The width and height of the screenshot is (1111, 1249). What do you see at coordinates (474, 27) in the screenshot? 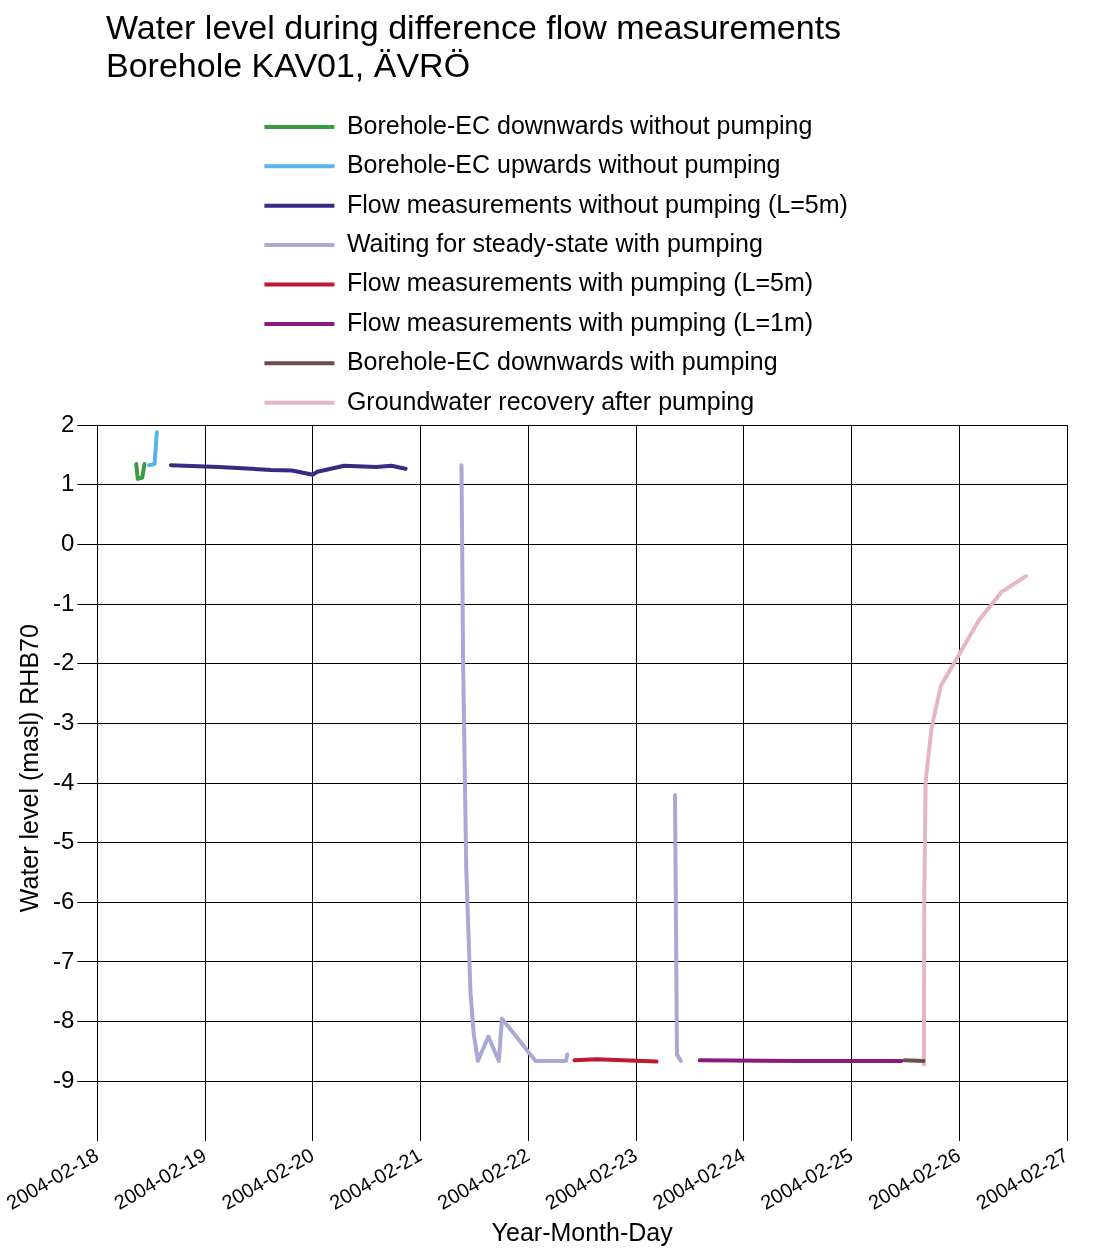
I see `chart-title: Water level during difference flow measurements` at bounding box center [474, 27].